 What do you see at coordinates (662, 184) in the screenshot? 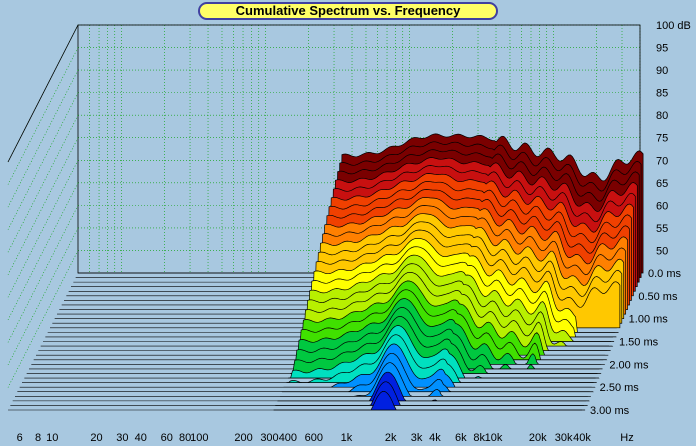
I see `y-tick-label: 65` at bounding box center [662, 184].